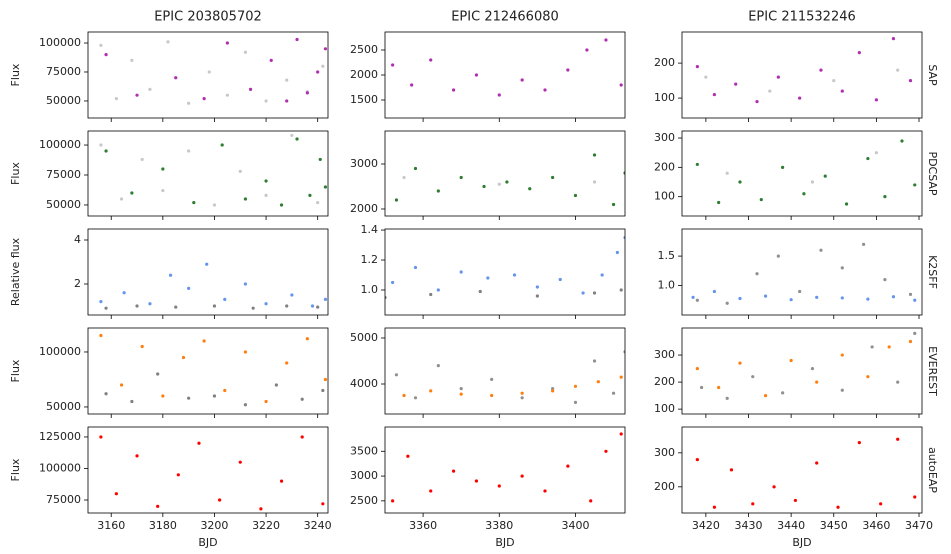 Image resolution: width=951 pixels, height=554 pixels. Describe the element at coordinates (77, 283) in the screenshot. I see `y-tick-label: 2` at that location.